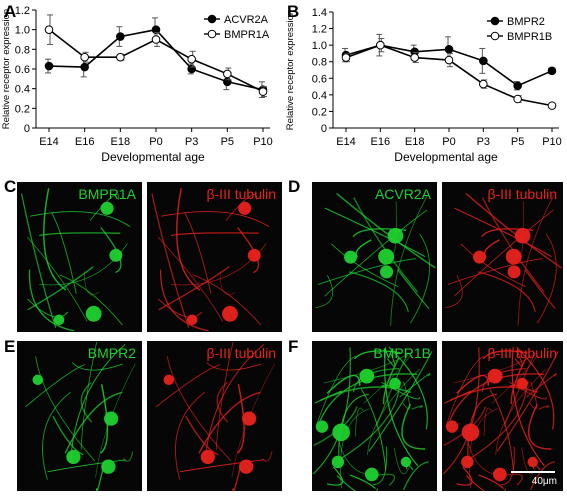 The width and height of the screenshot is (567, 498). I want to click on charta-y-tick-label: 1.0, so click(22, 31).